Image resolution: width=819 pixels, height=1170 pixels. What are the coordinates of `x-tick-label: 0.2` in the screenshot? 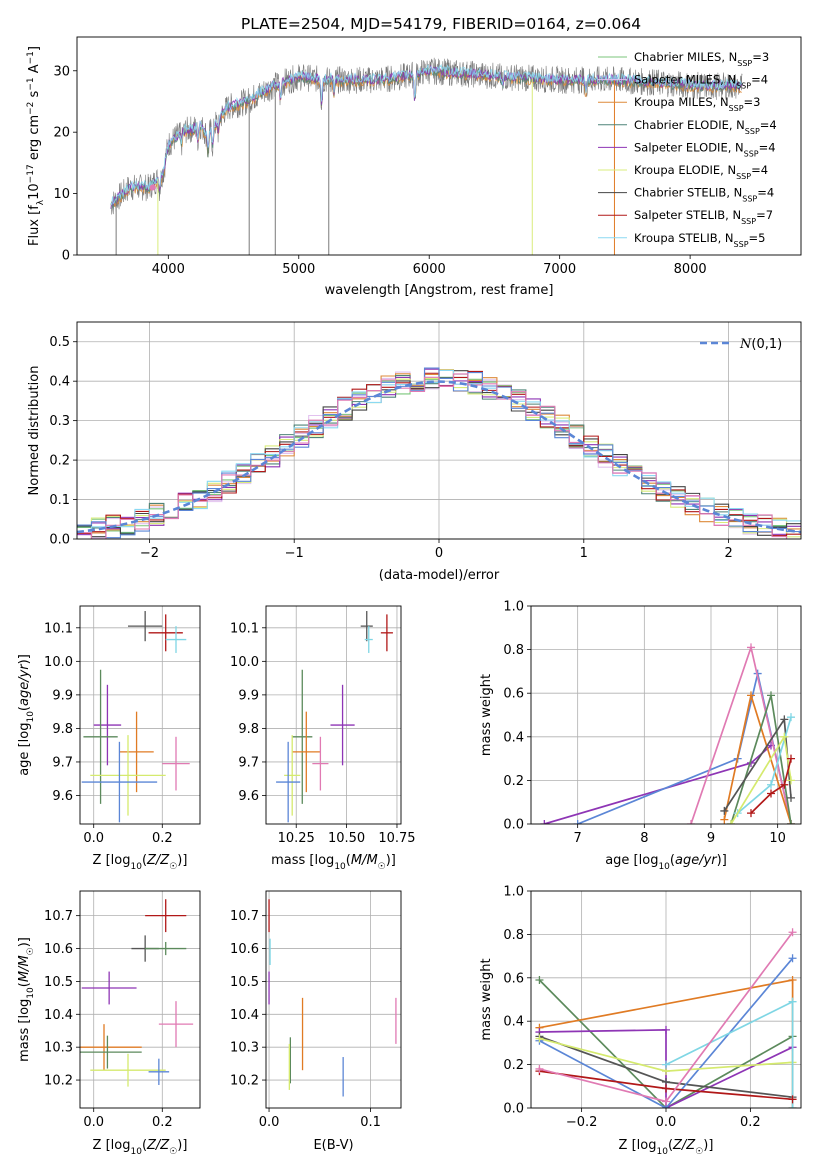 It's located at (162, 838).